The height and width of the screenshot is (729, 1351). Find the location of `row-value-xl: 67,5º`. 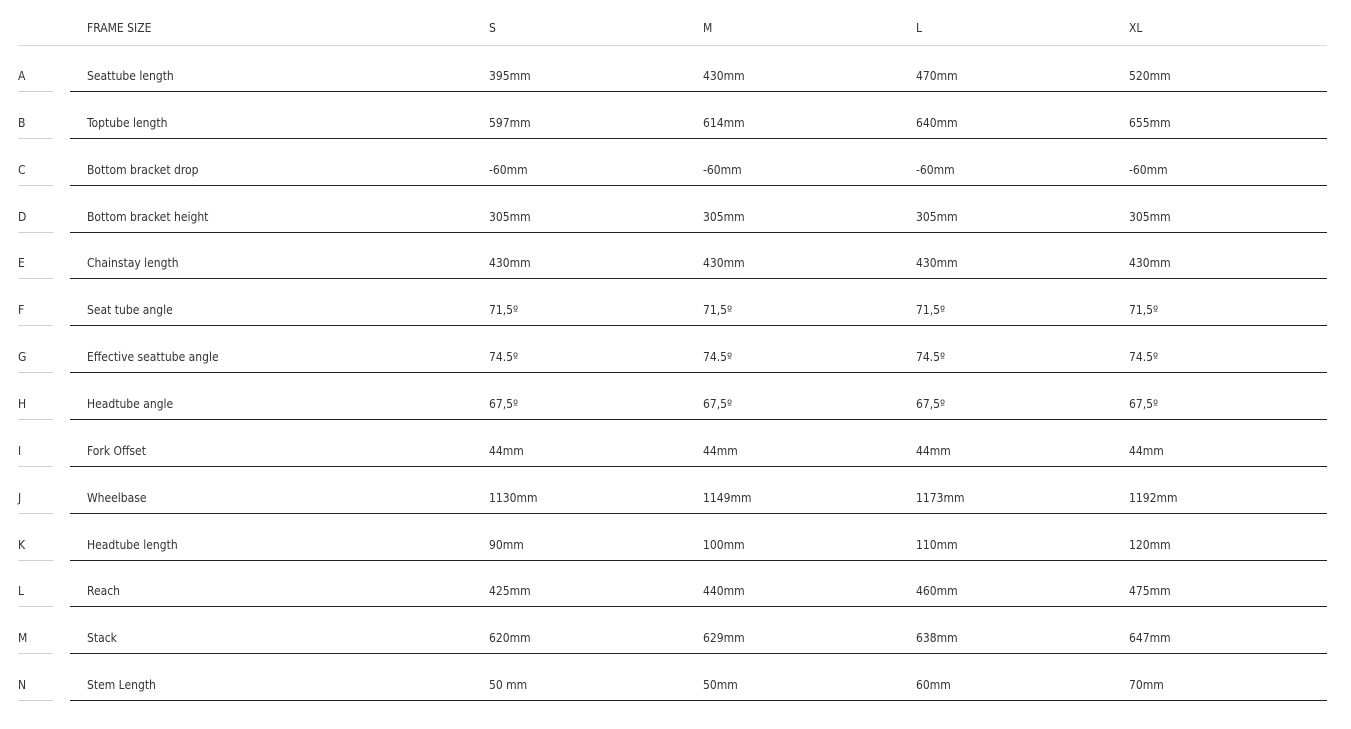

row-value-xl: 67,5º is located at coordinates (1144, 403).